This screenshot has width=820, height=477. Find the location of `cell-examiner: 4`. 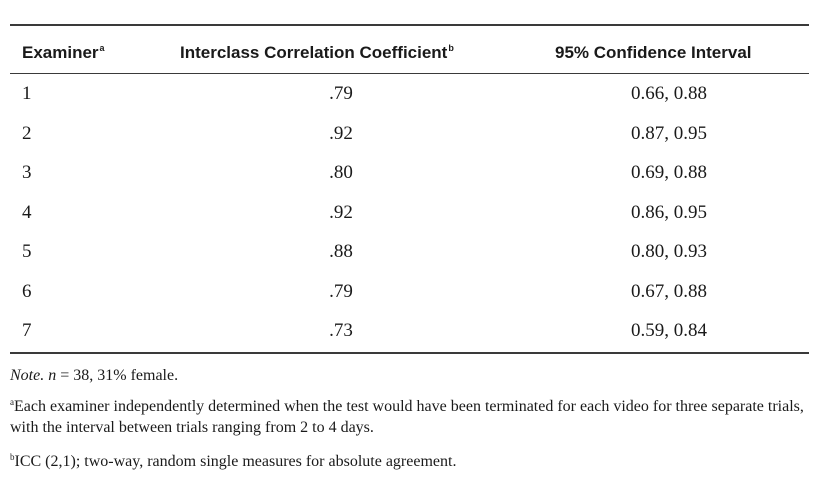

cell-examiner: 4 is located at coordinates (27, 212).